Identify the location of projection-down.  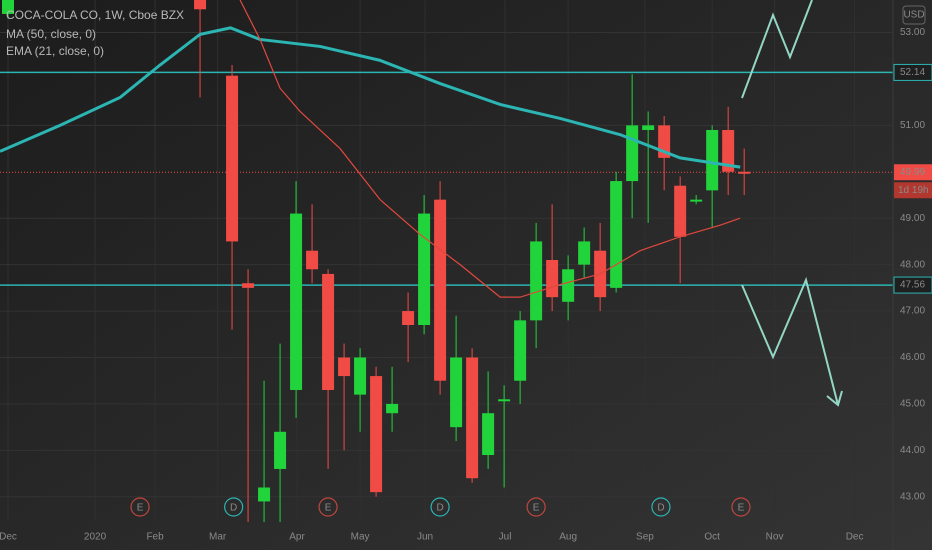
(790, 341).